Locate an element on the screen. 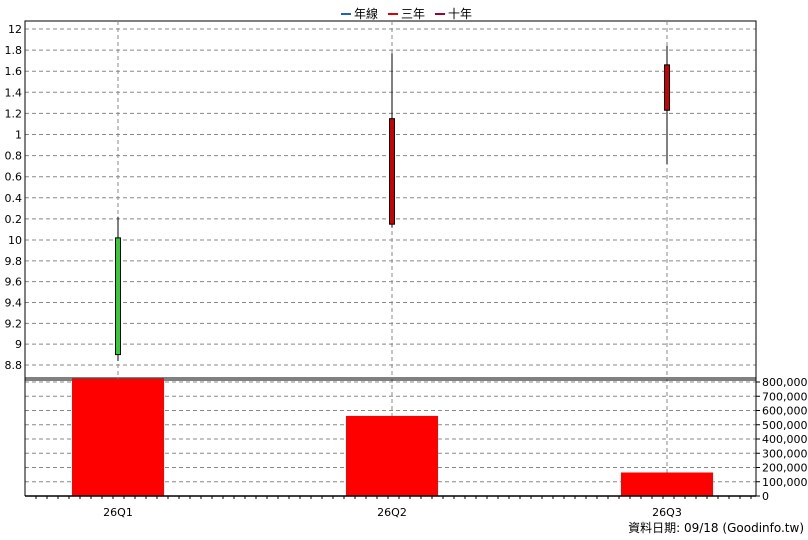 The height and width of the screenshot is (540, 808). price-tick-label: 1 is located at coordinates (18, 135).